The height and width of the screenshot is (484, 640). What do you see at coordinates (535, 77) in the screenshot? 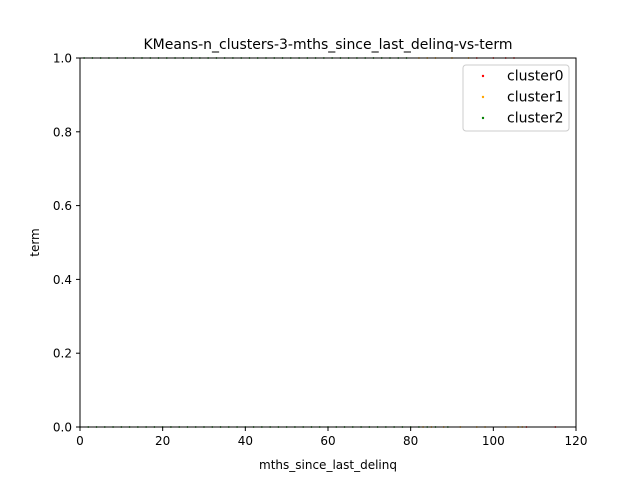
I see `legend-label: cluster0` at bounding box center [535, 77].